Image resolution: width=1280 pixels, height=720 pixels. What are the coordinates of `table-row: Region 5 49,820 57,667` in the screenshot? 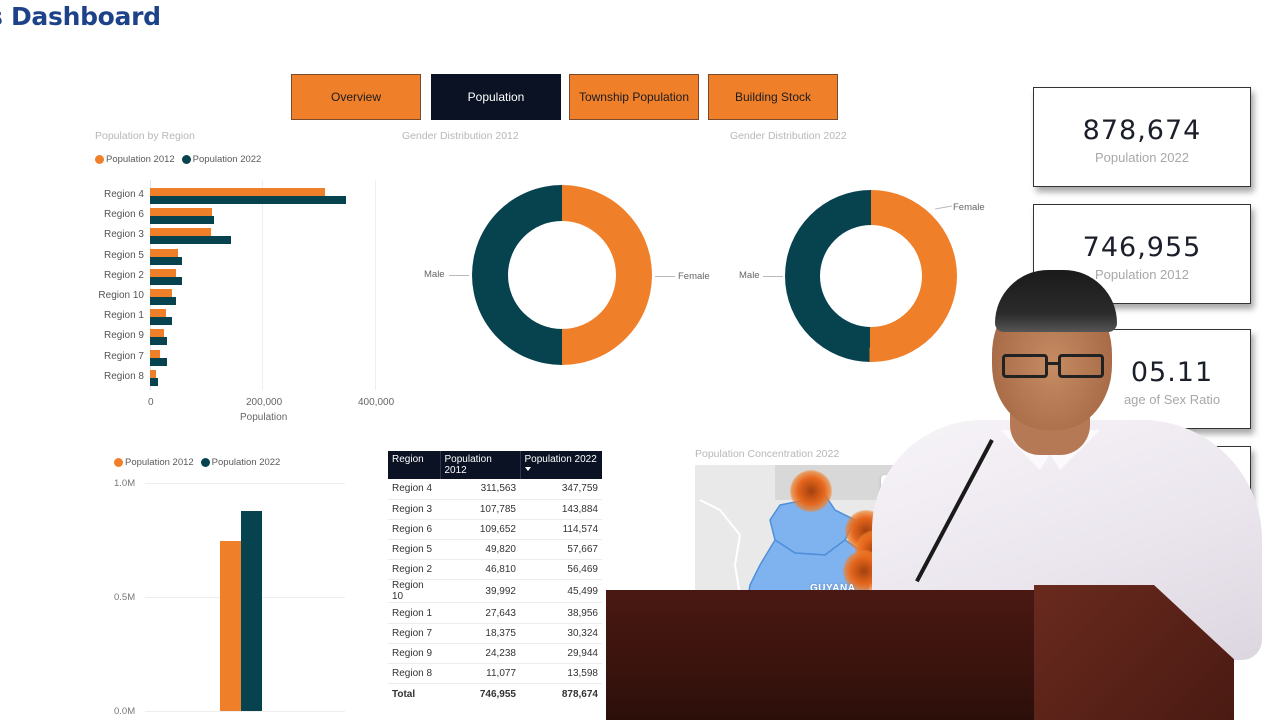 It's located at (495, 550).